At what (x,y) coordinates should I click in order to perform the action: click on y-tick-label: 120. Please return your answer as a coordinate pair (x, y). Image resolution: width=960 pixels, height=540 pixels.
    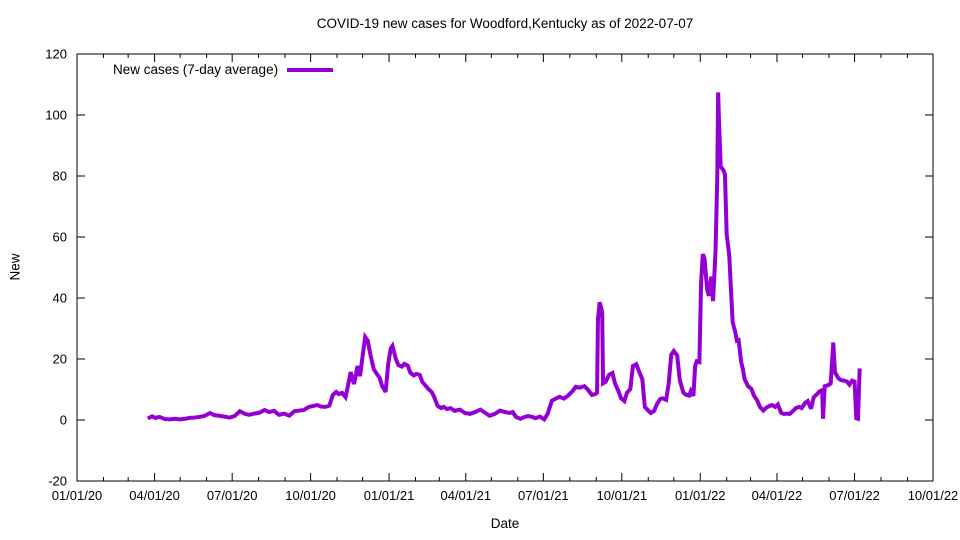
    Looking at the image, I should click on (56, 54).